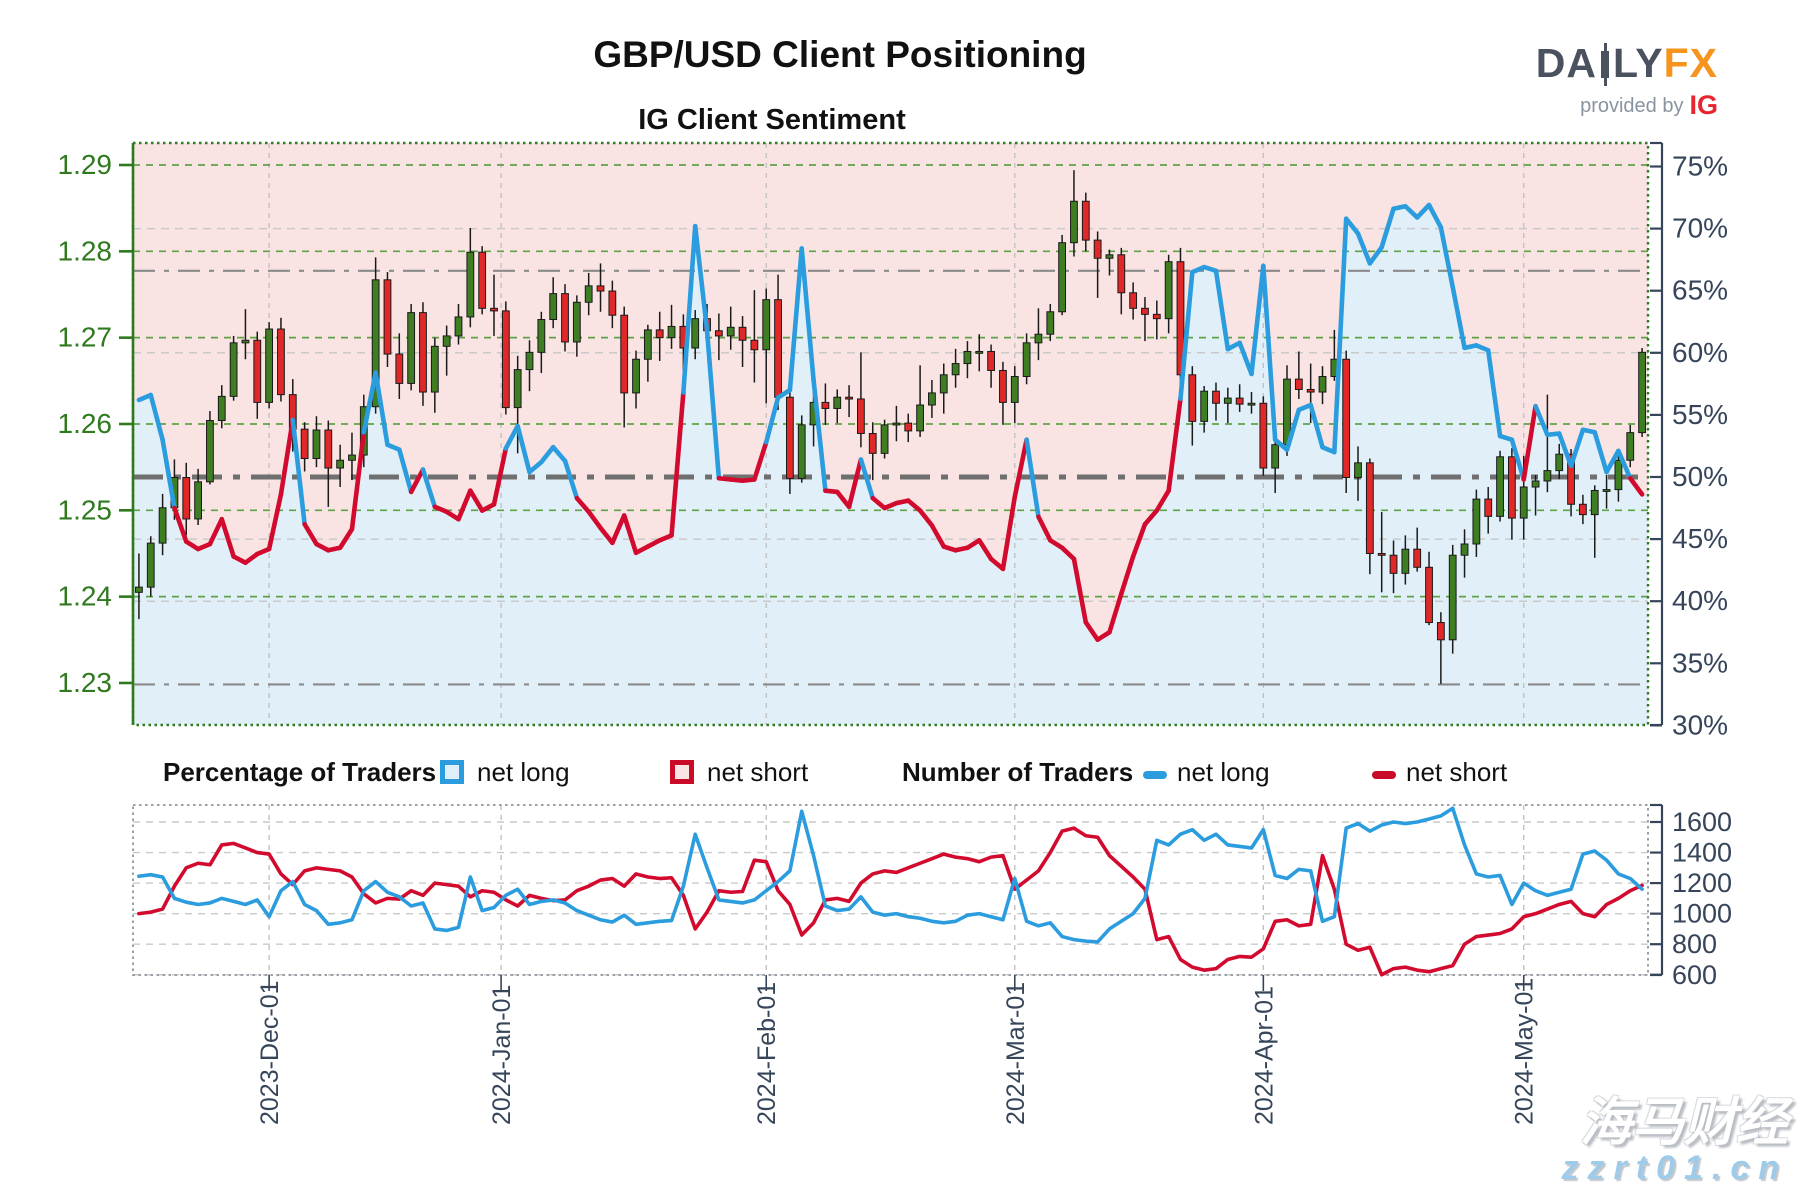  What do you see at coordinates (523, 772) in the screenshot?
I see `legend-net-long-label: net long` at bounding box center [523, 772].